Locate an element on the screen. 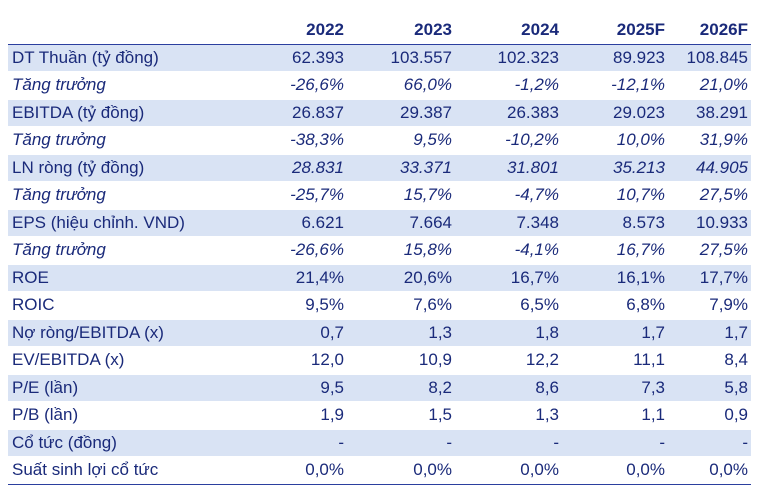 The height and width of the screenshot is (485, 763). table-row: Cổ tức (đồng) - - - - - is located at coordinates (379, 443).